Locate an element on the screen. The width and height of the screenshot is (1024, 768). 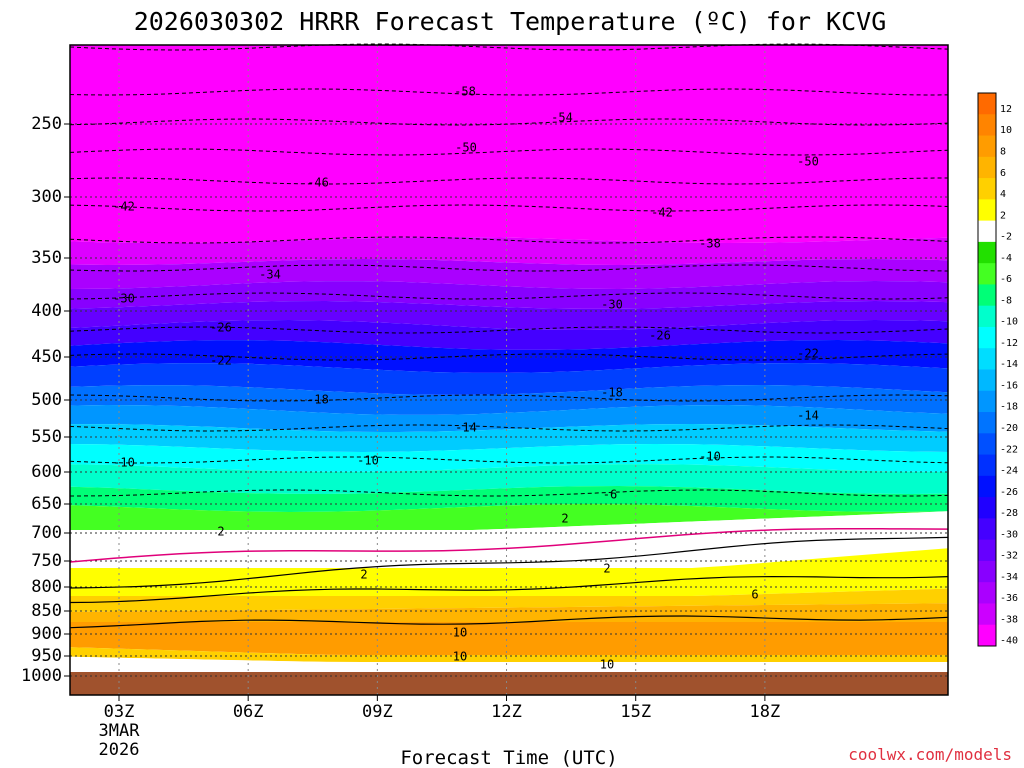
y-tick-label: 700 is located at coordinates (46, 533).